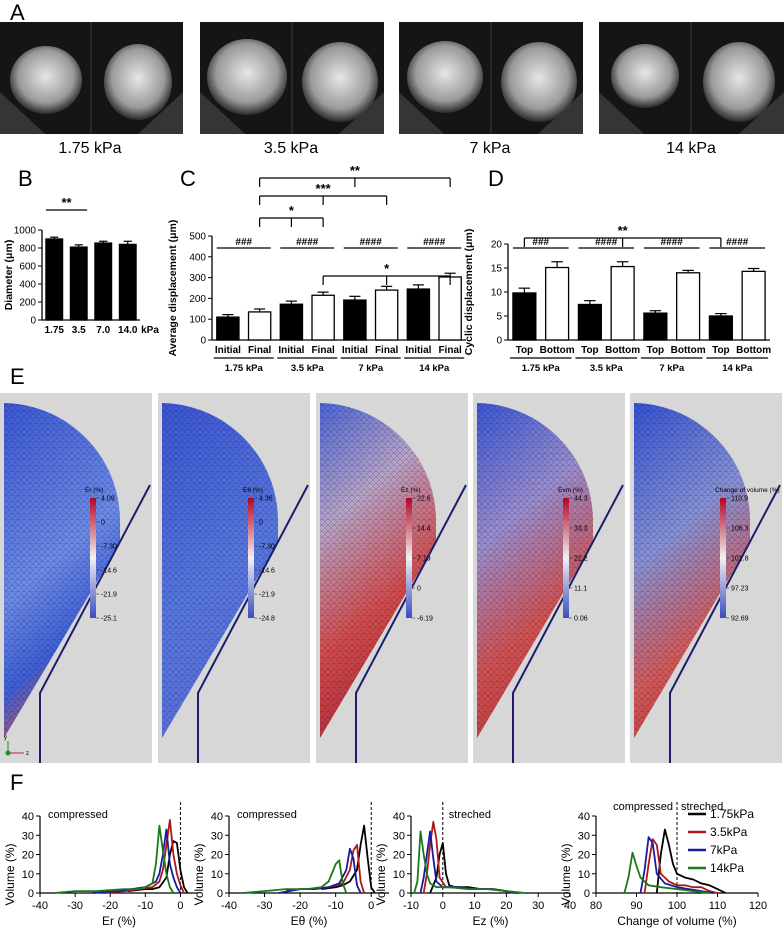 The width and height of the screenshot is (784, 934). Describe the element at coordinates (260, 350) in the screenshot. I see `x-tick-label: Final` at that location.